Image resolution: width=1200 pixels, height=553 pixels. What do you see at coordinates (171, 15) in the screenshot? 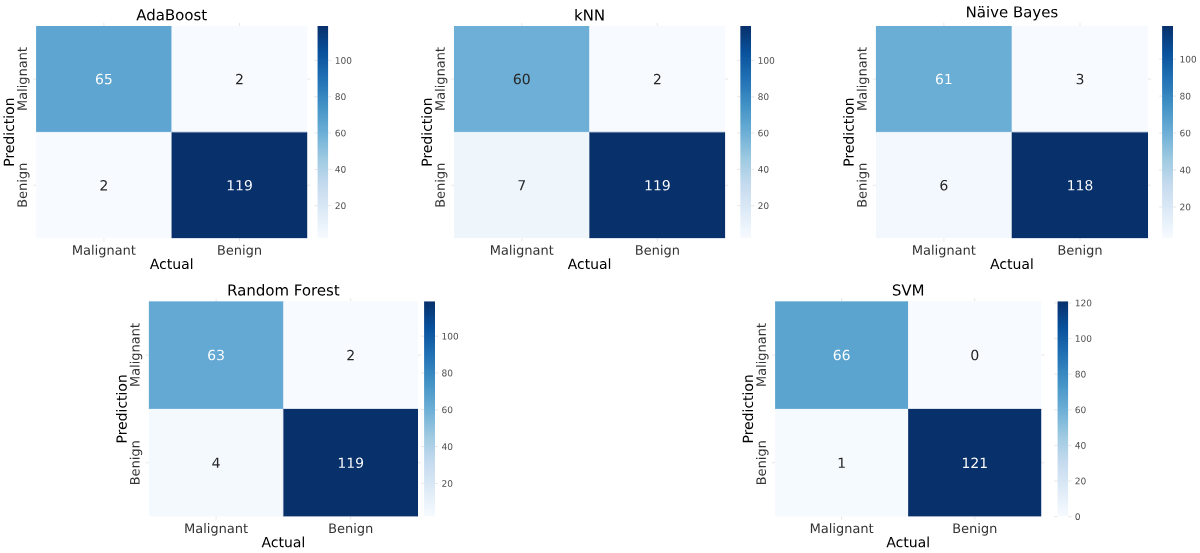
I see `chart-title: AdaBoost` at bounding box center [171, 15].